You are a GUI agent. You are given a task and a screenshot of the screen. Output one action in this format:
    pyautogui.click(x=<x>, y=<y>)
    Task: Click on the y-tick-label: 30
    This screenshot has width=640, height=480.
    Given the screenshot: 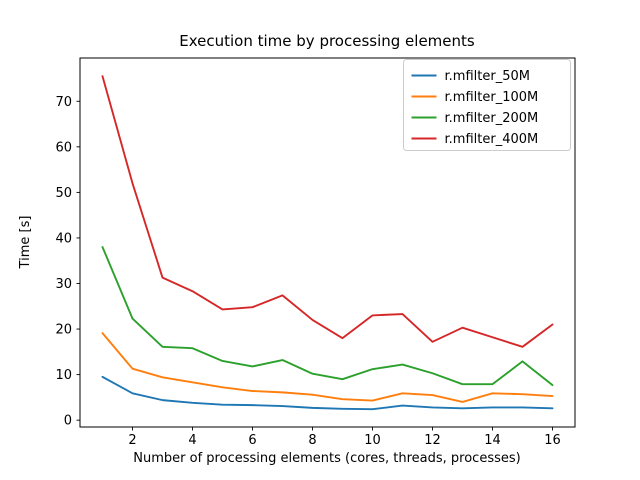 What is the action you would take?
    pyautogui.click(x=63, y=284)
    